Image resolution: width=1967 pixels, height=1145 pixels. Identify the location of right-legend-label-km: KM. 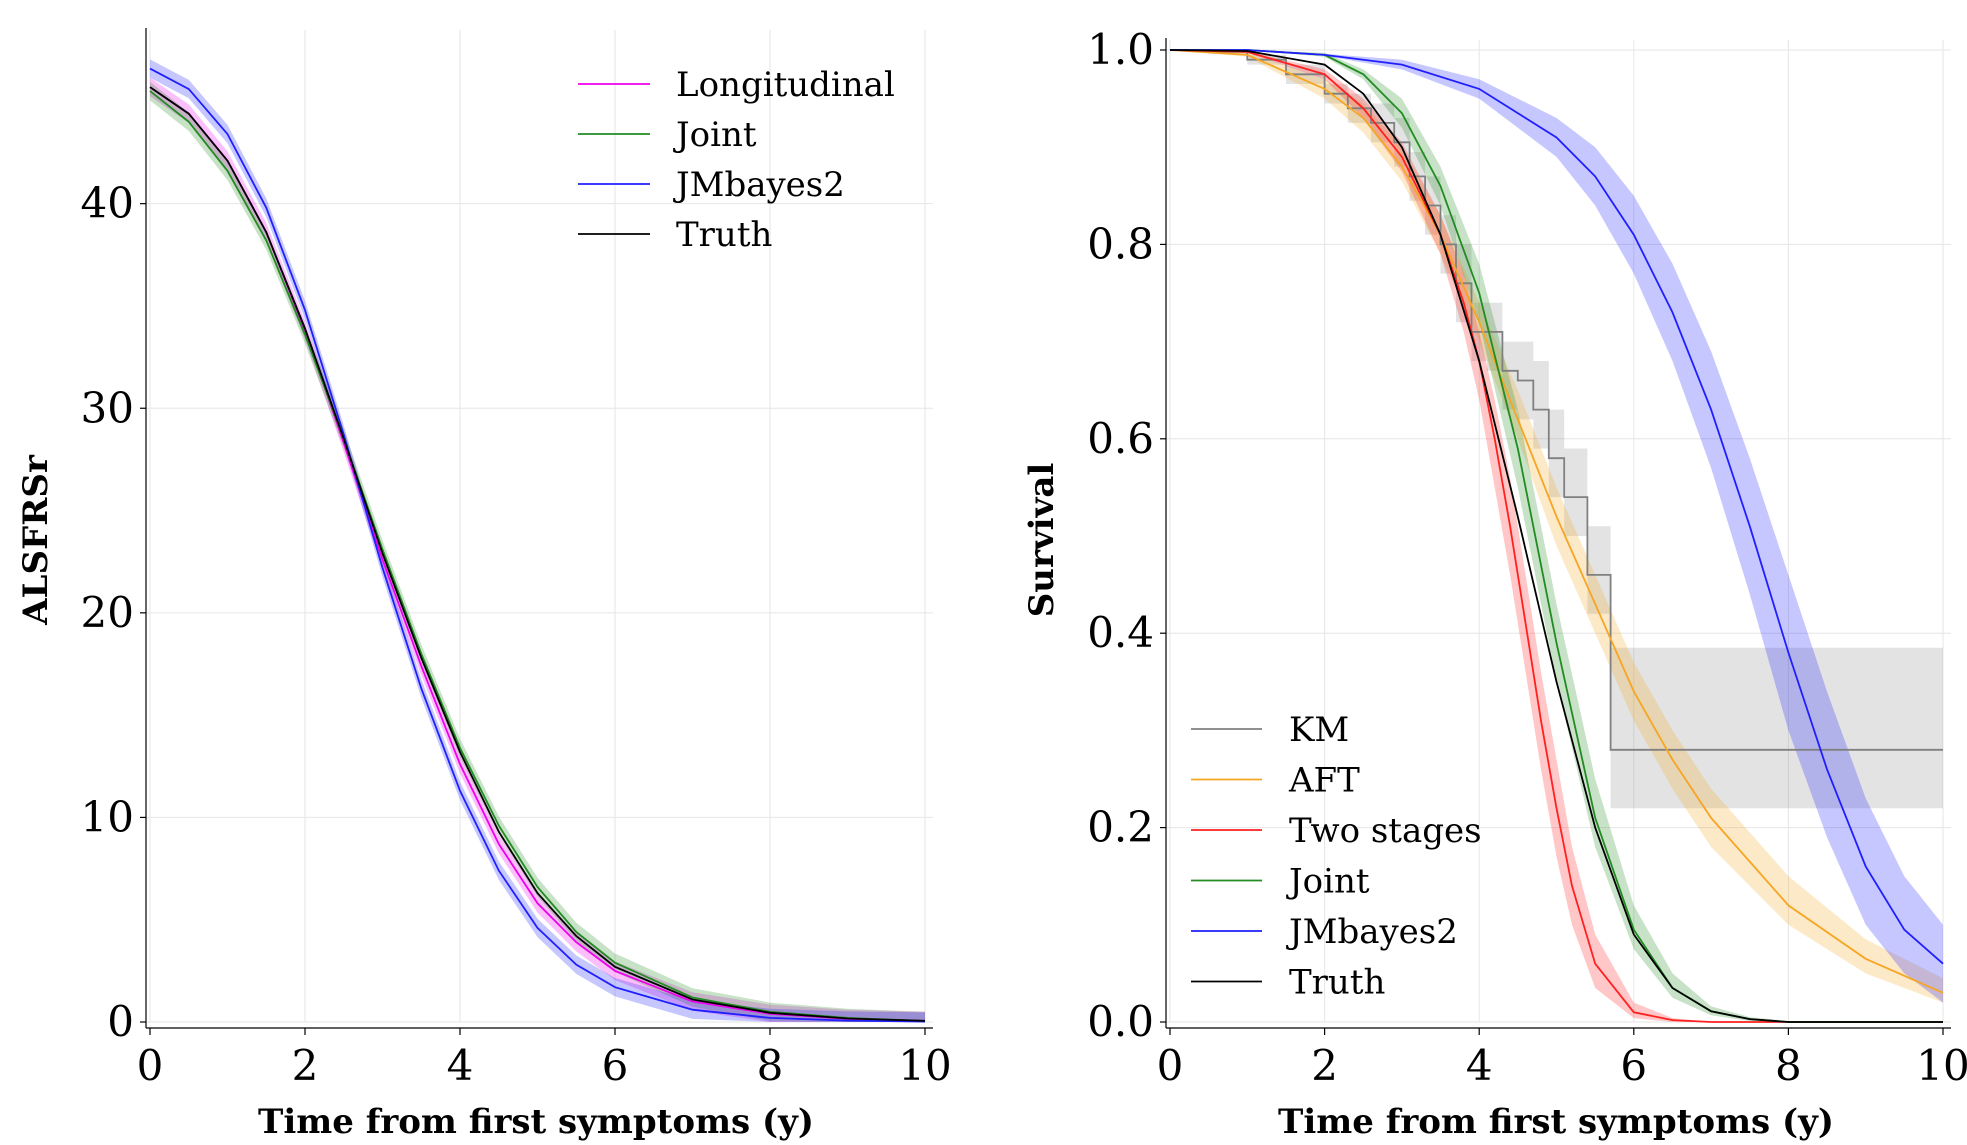
(1319, 730).